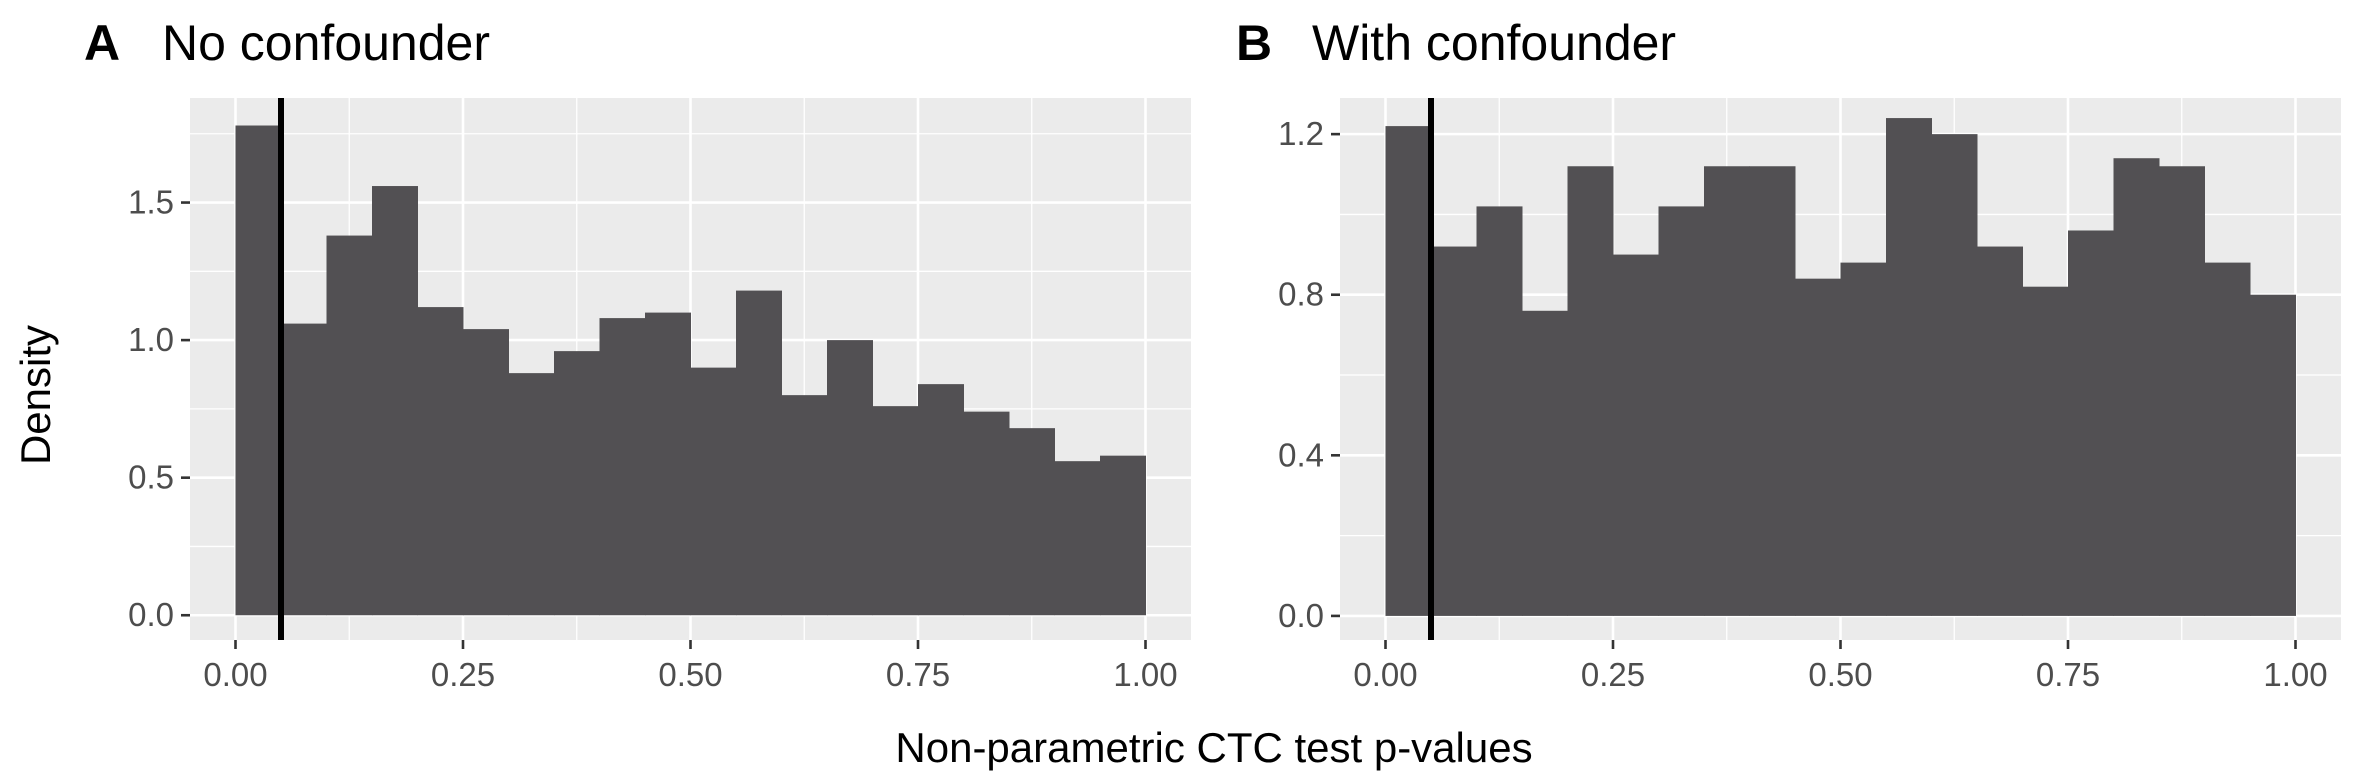 This screenshot has width=2362, height=779. What do you see at coordinates (1254, 43) in the screenshot?
I see `panel-b-tag: B` at bounding box center [1254, 43].